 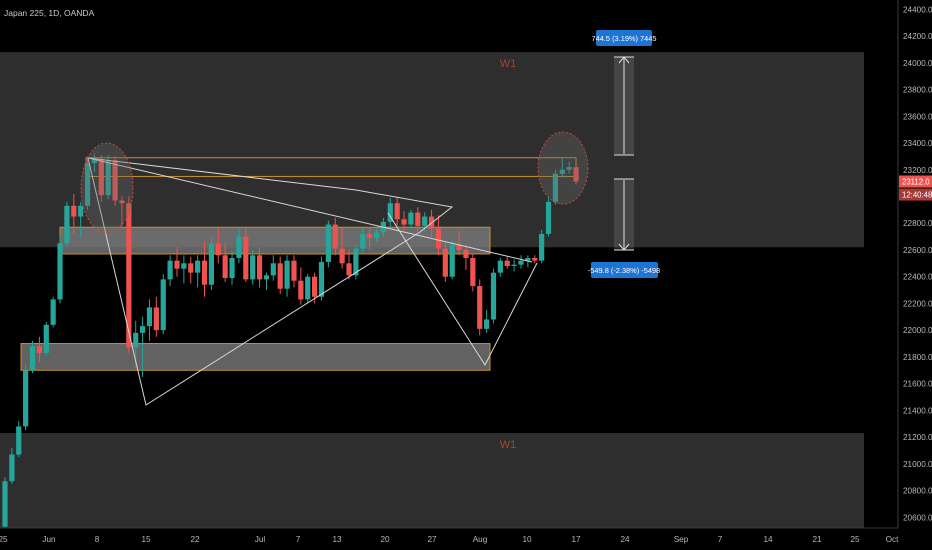 I want to click on measure-layer: 744.5 (3.19%) 7445 -549.8 (-2.38%) -5498, so click(x=624, y=154).